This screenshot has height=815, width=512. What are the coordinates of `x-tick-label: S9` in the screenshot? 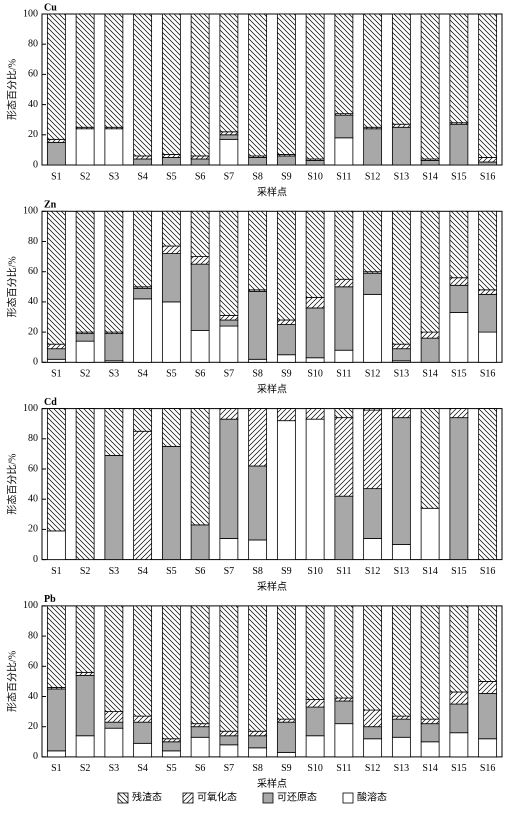 It's located at (286, 176).